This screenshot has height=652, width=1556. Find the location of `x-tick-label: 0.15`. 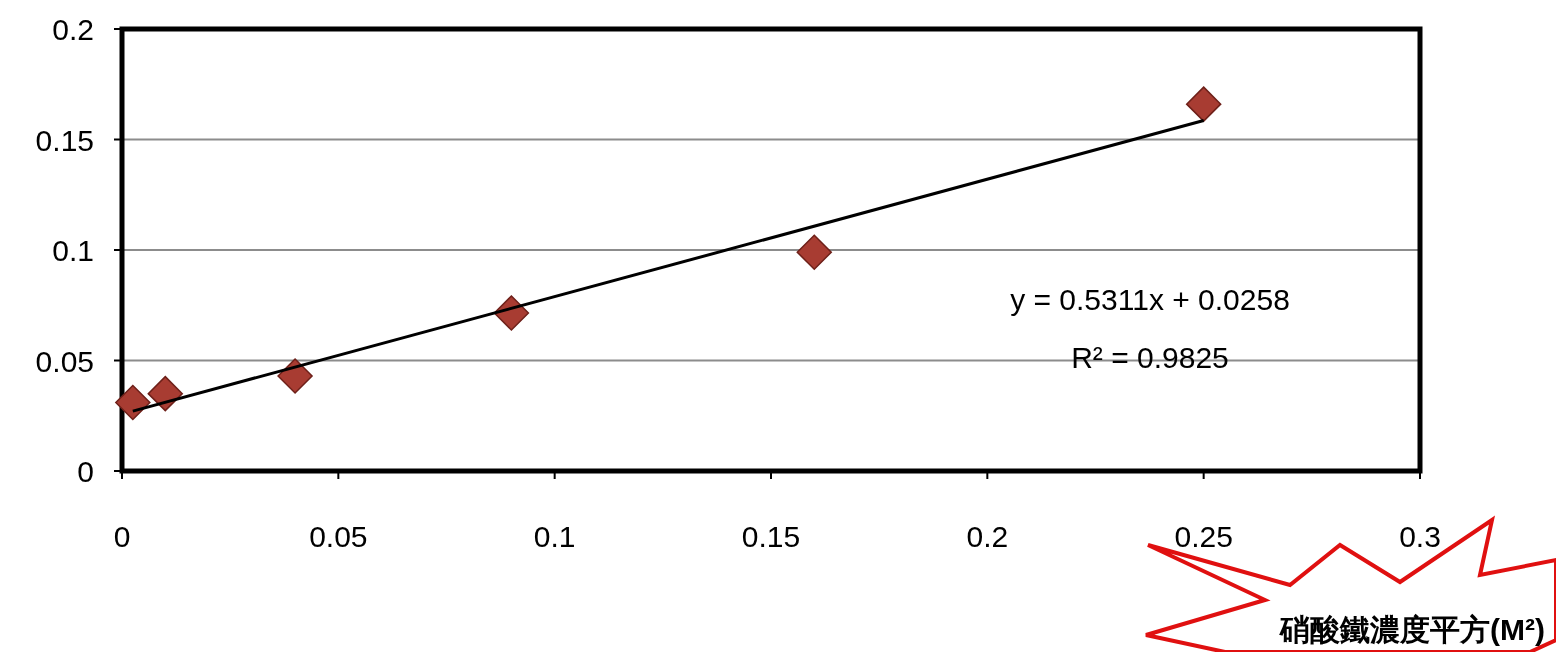

x-tick-label: 0.15 is located at coordinates (771, 536).